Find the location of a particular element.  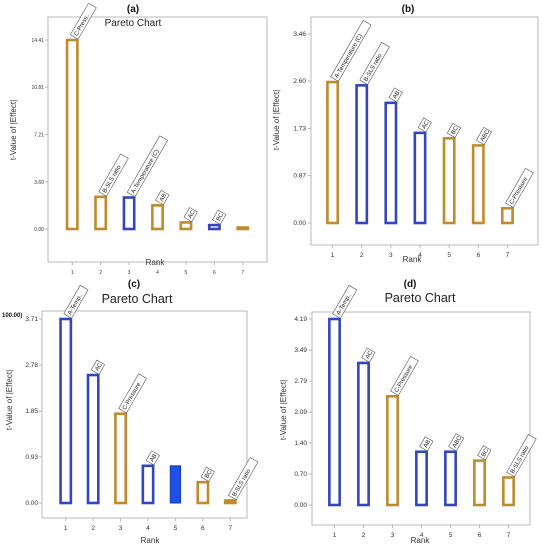

y-tick-label: 0.70 is located at coordinates (300, 474).